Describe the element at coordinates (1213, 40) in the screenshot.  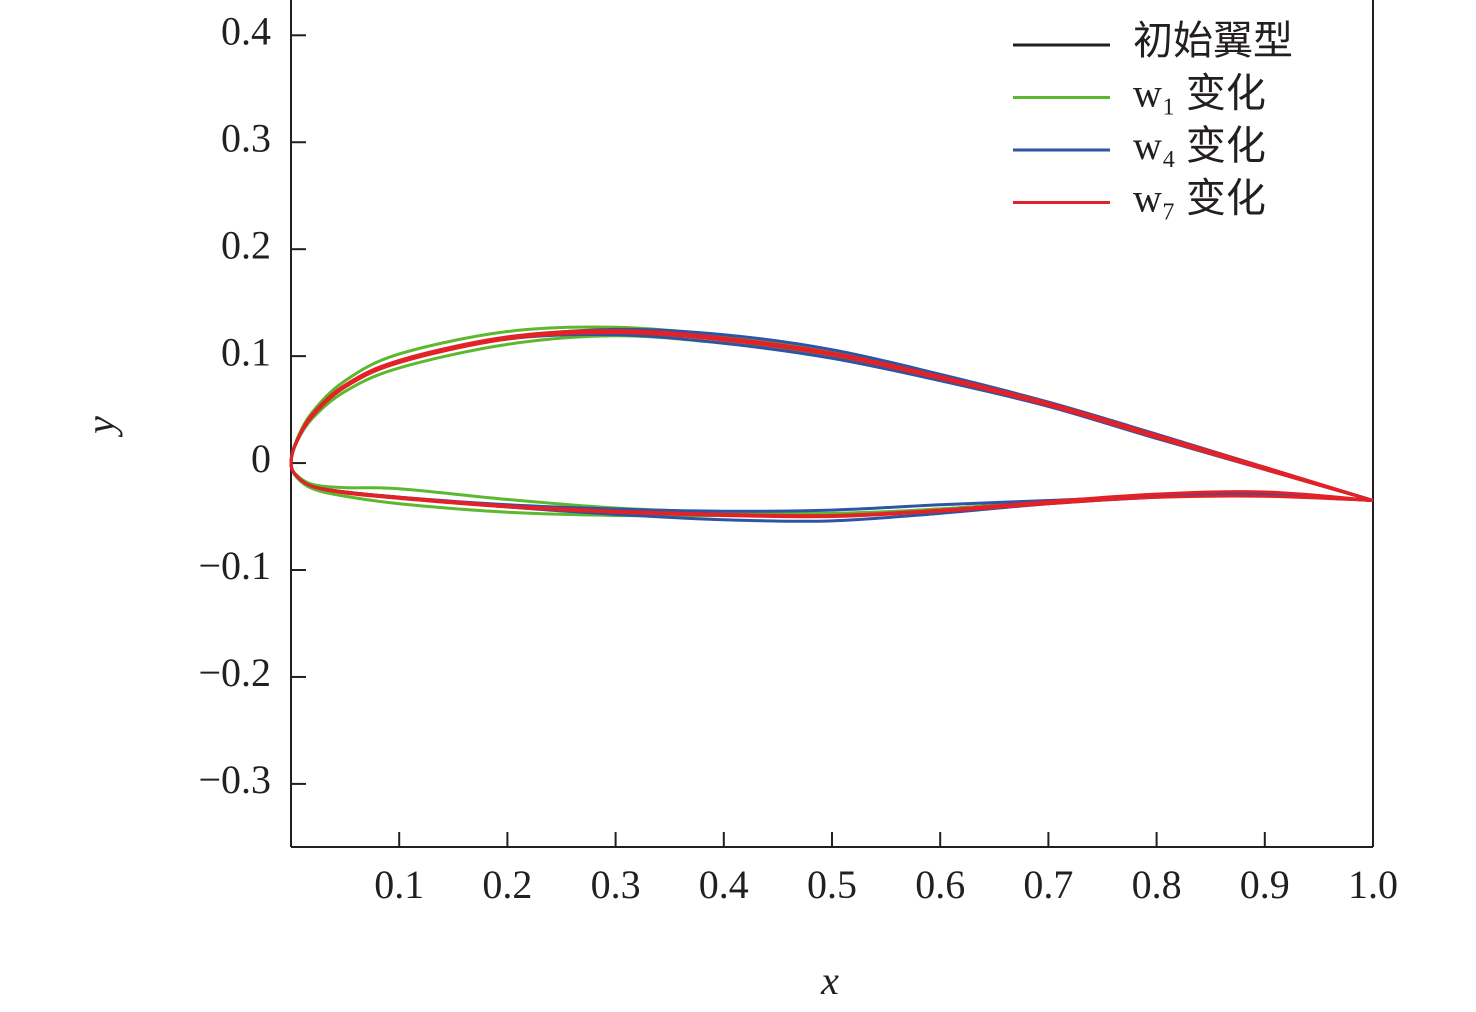
I see `legend-label: 初始翼型` at that location.